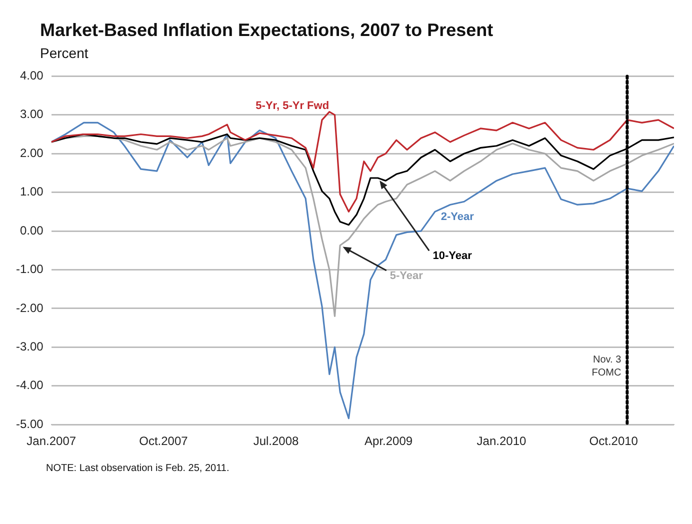 The image size is (692, 524). I want to click on x-tick-label: Oct.2010, so click(613, 441).